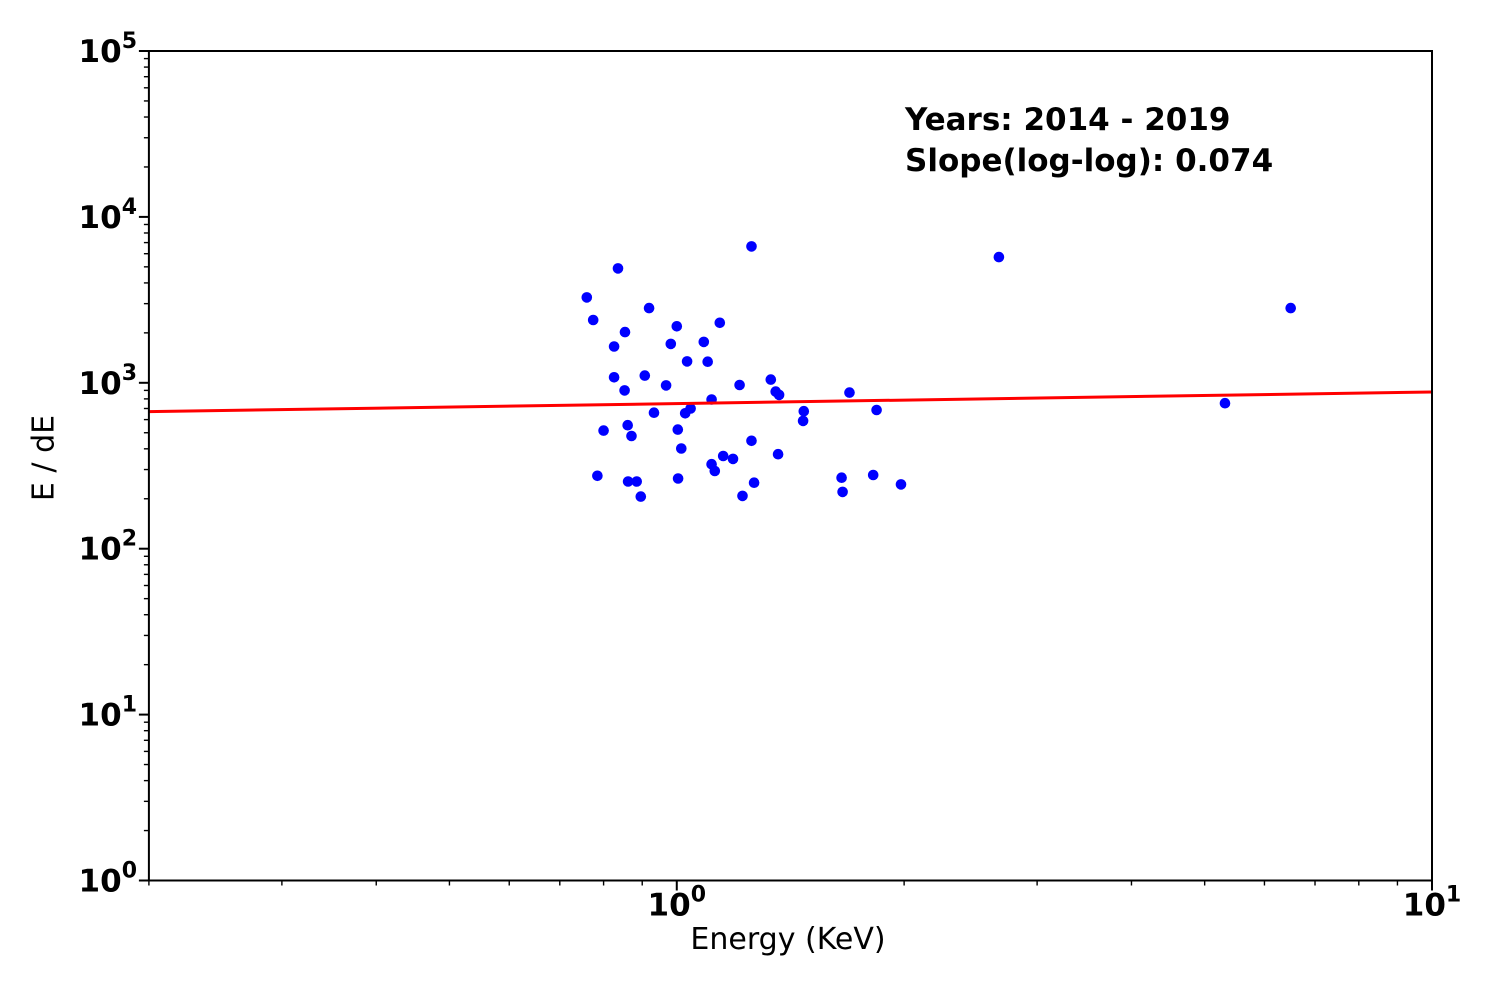  What do you see at coordinates (108, 713) in the screenshot?
I see `y-tick-label: 101` at bounding box center [108, 713].